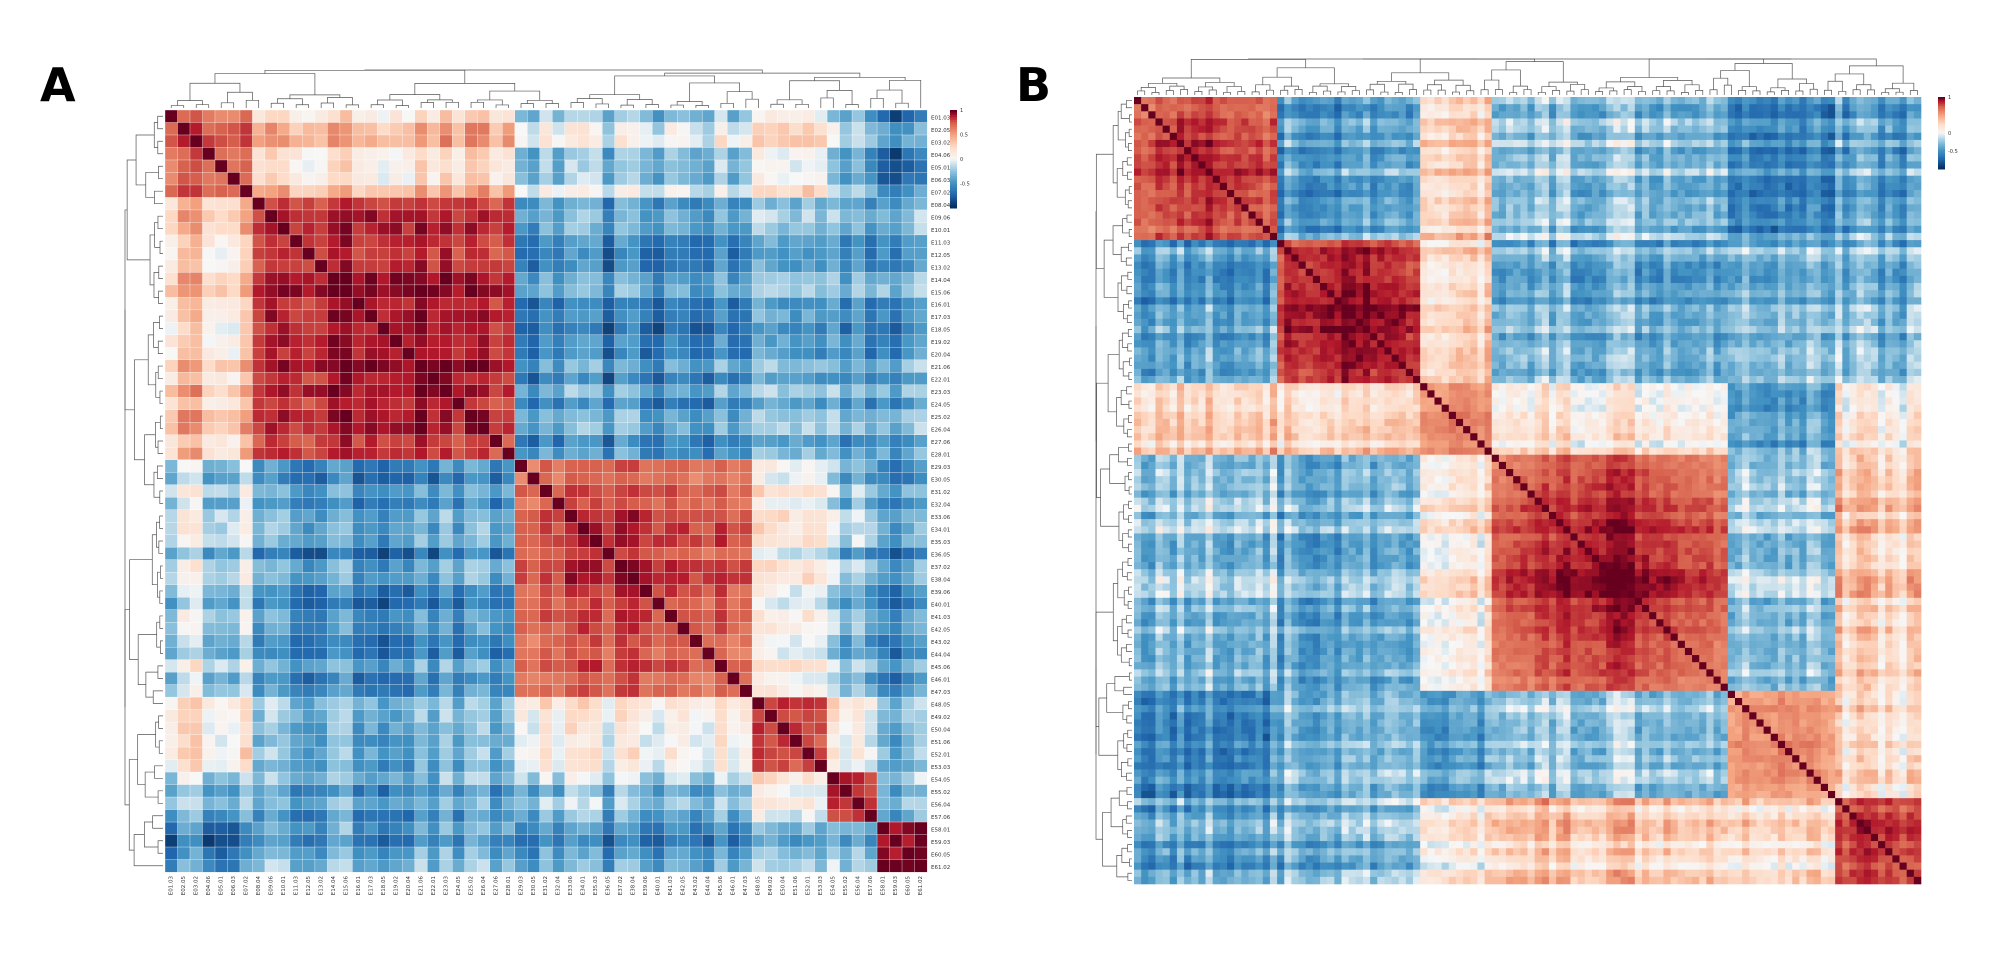  What do you see at coordinates (871, 886) in the screenshot?
I see `col-tick-label: E57.06` at bounding box center [871, 886].